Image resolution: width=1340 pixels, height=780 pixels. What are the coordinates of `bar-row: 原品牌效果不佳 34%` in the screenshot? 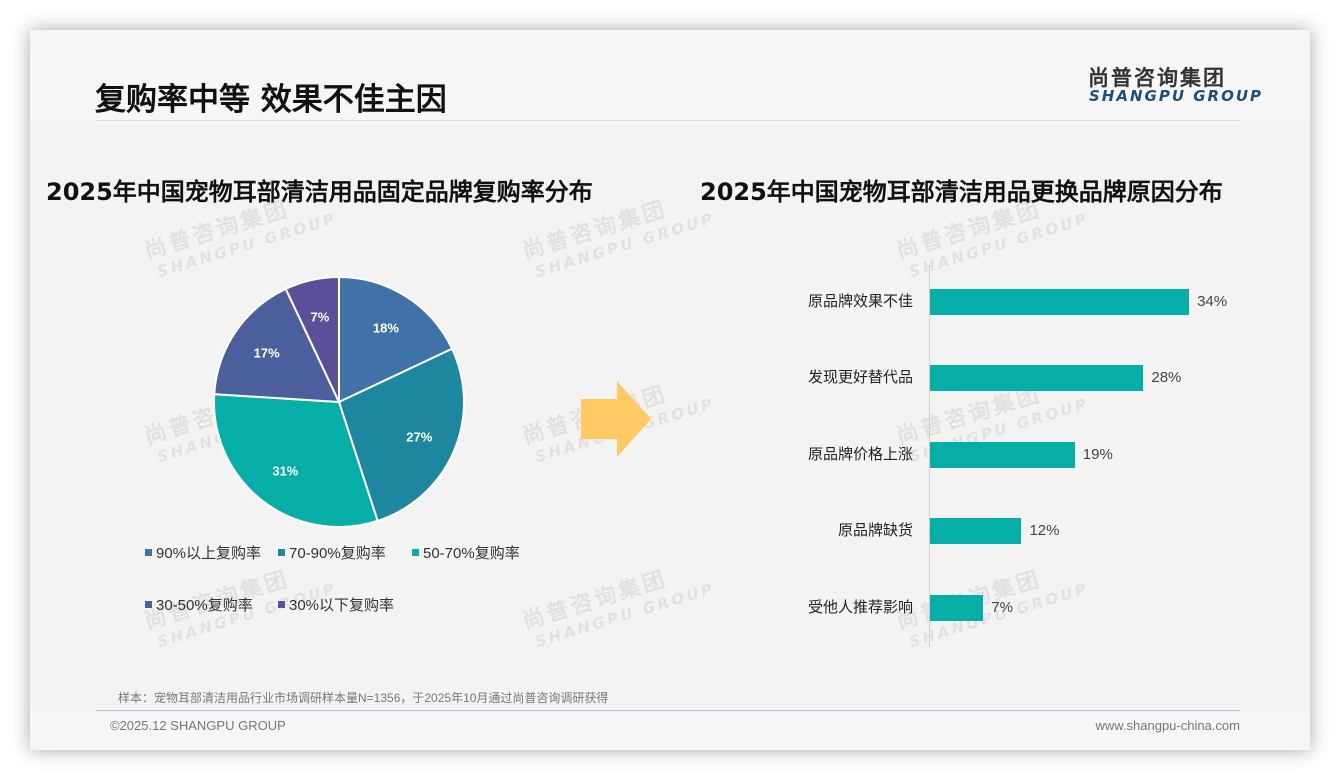 It's located at (670, 302).